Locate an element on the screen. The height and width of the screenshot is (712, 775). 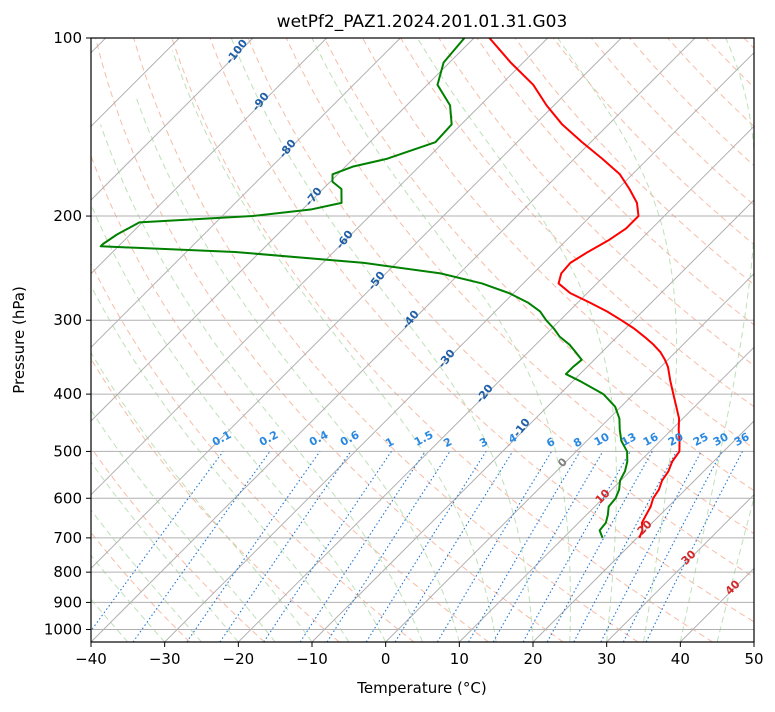
dry-adiabat-label: -60 is located at coordinates (344, 240).